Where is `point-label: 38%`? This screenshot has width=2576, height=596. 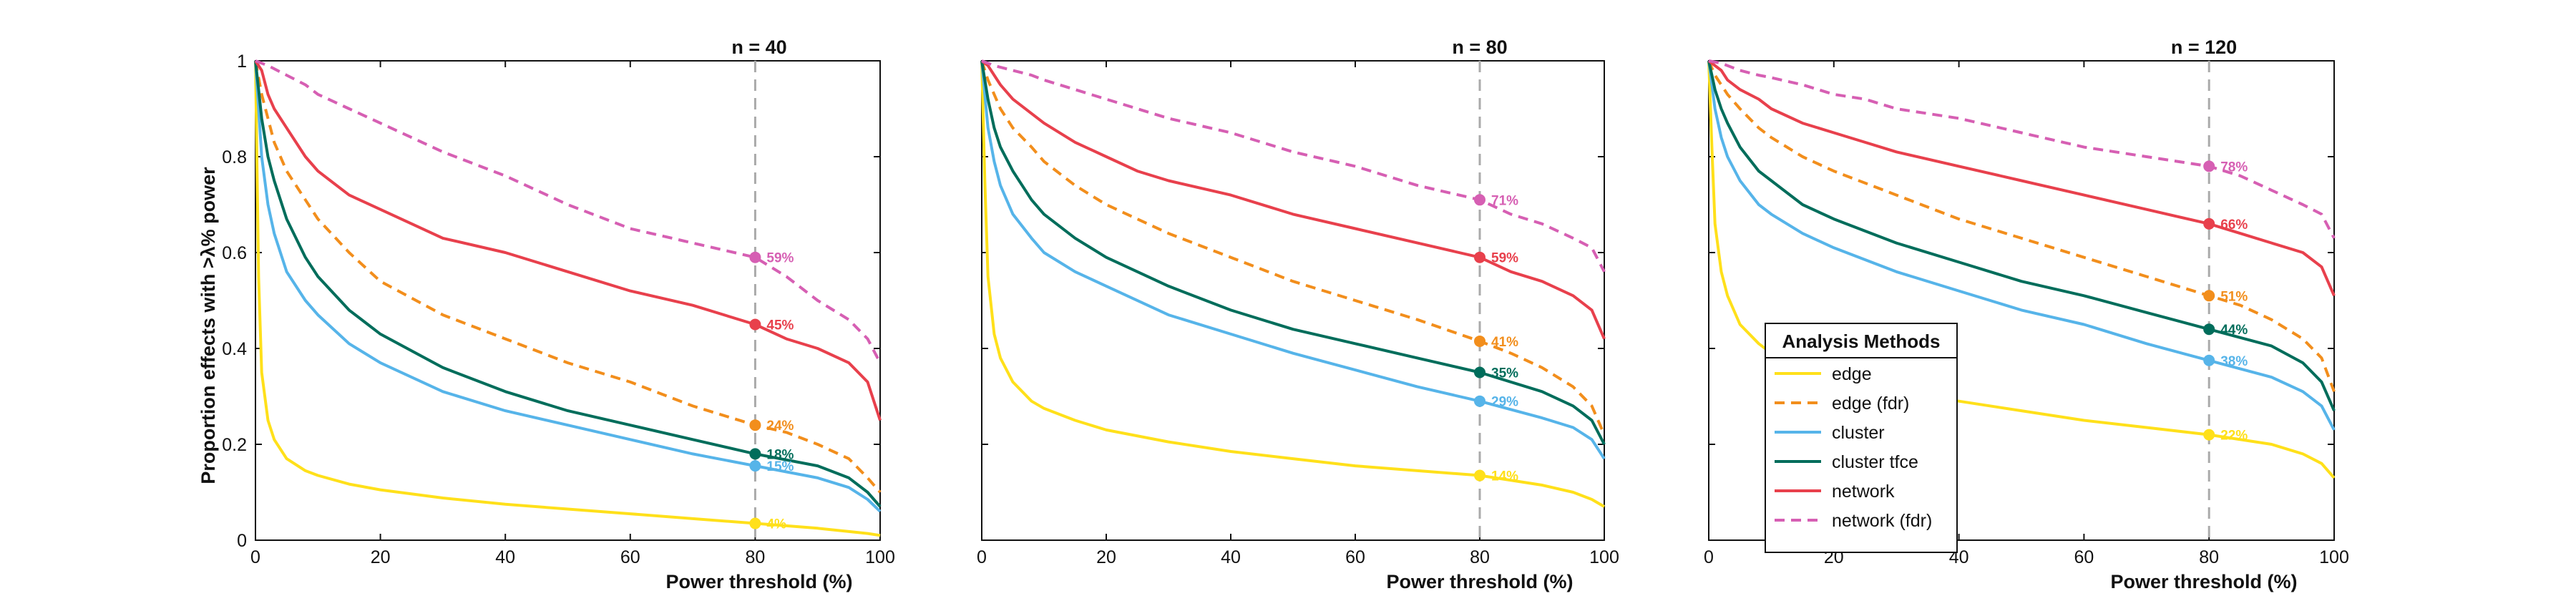 point-label: 38% is located at coordinates (2234, 361).